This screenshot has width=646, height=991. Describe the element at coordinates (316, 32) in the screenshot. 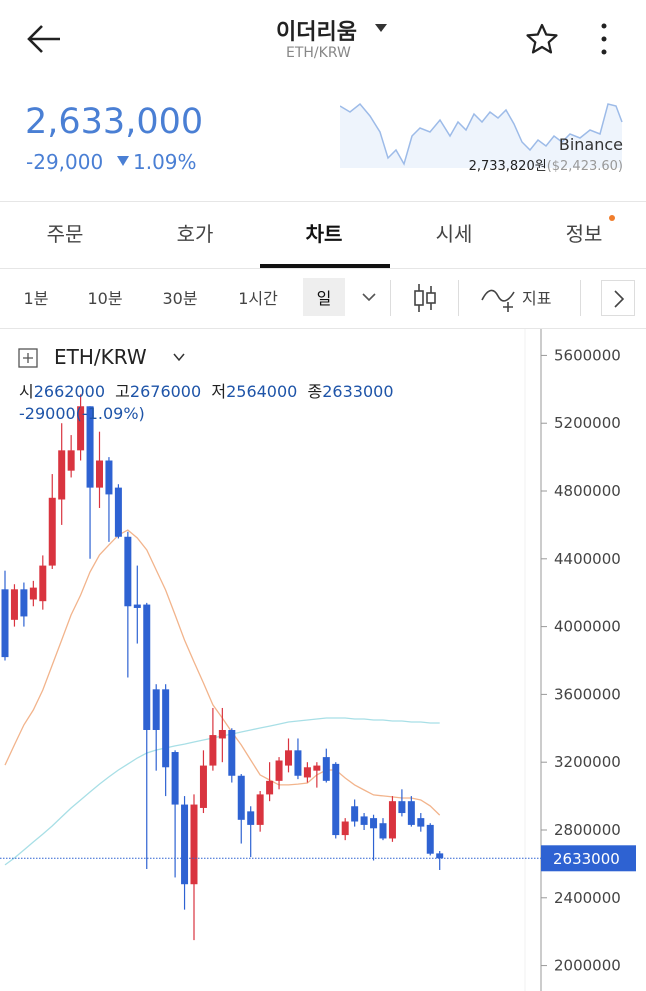

I see `title: 이더리움` at that location.